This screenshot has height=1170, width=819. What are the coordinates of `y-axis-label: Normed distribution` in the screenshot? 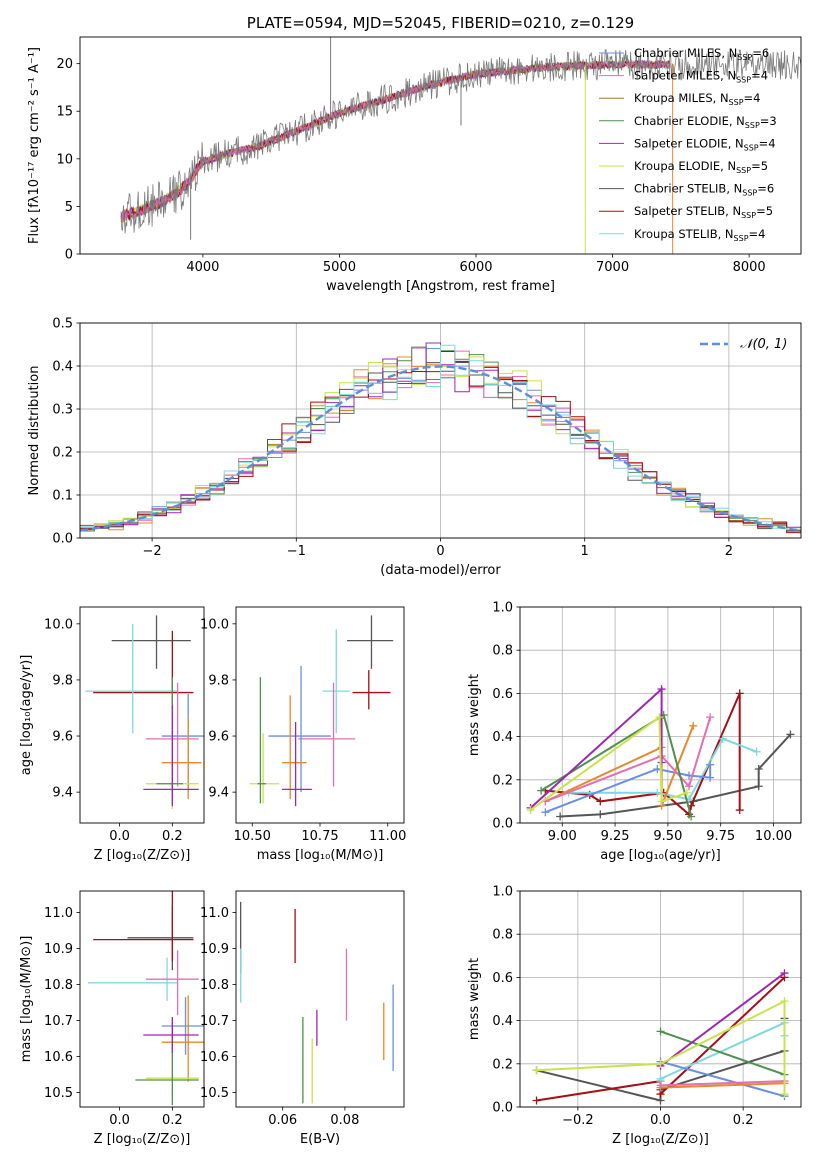 It's located at (34, 431).